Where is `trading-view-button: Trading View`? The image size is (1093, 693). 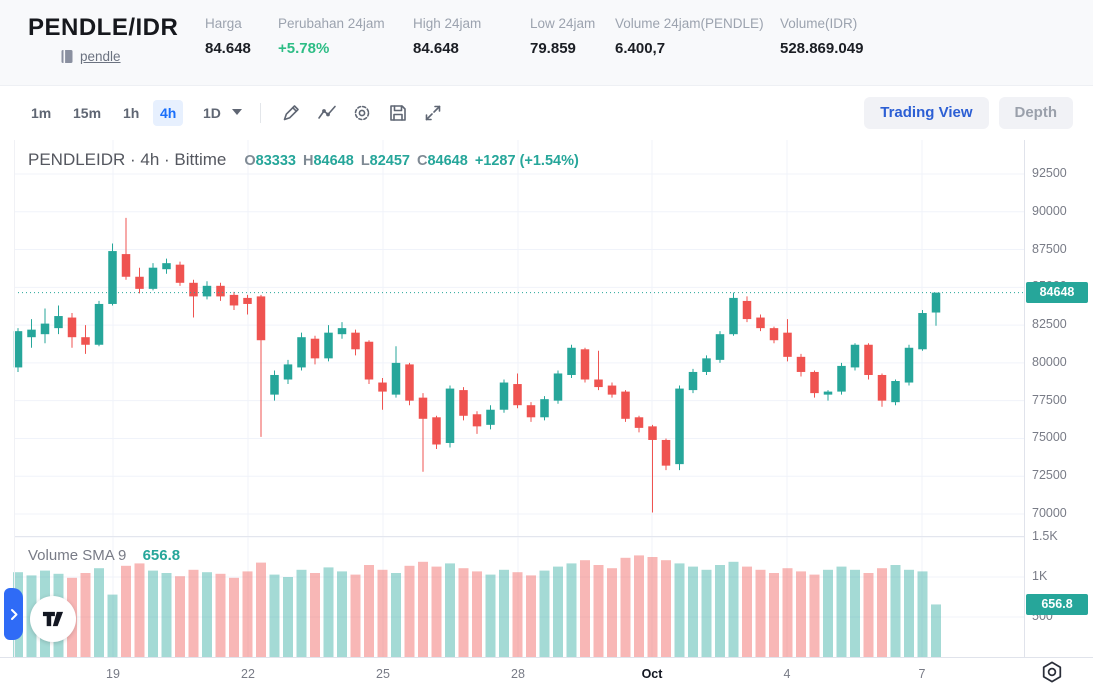
trading-view-button: Trading View is located at coordinates (926, 113).